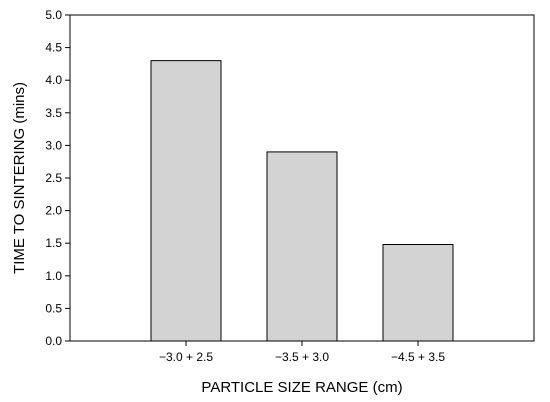 This screenshot has height=402, width=550. I want to click on y-tick-label: 1.5, so click(53, 243).